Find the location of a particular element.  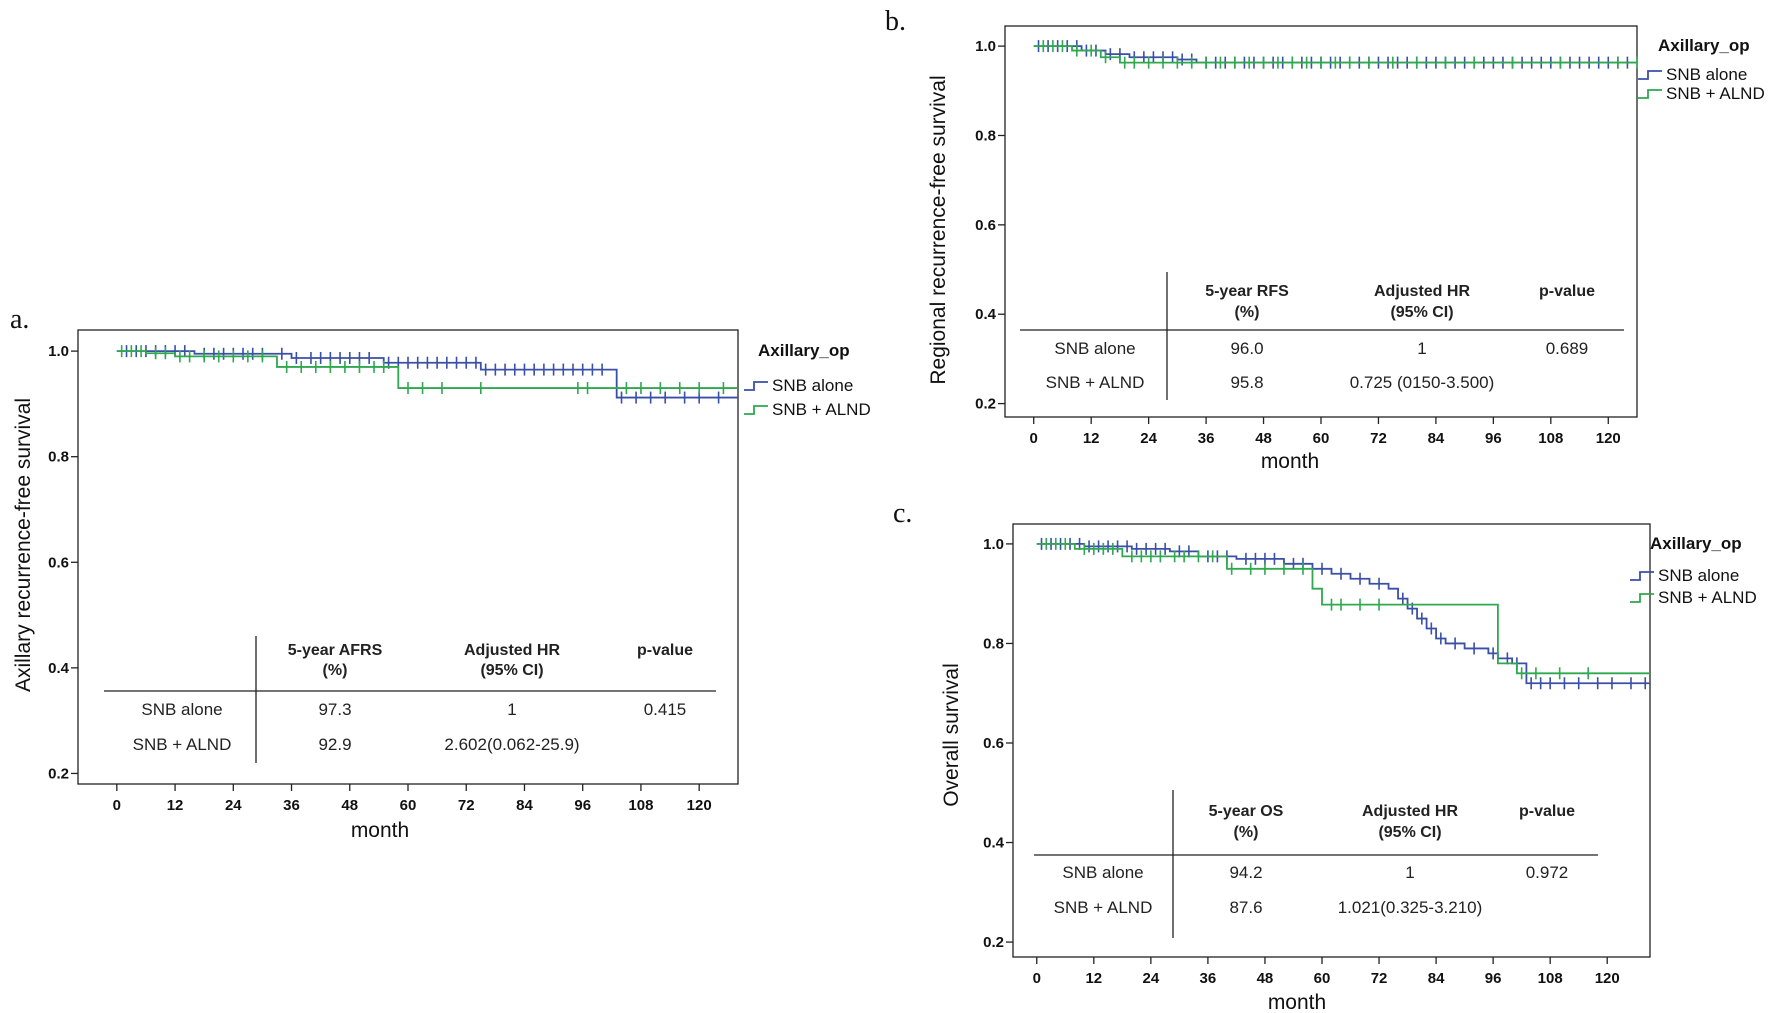

table-header: 5-year AFRS is located at coordinates (335, 650).